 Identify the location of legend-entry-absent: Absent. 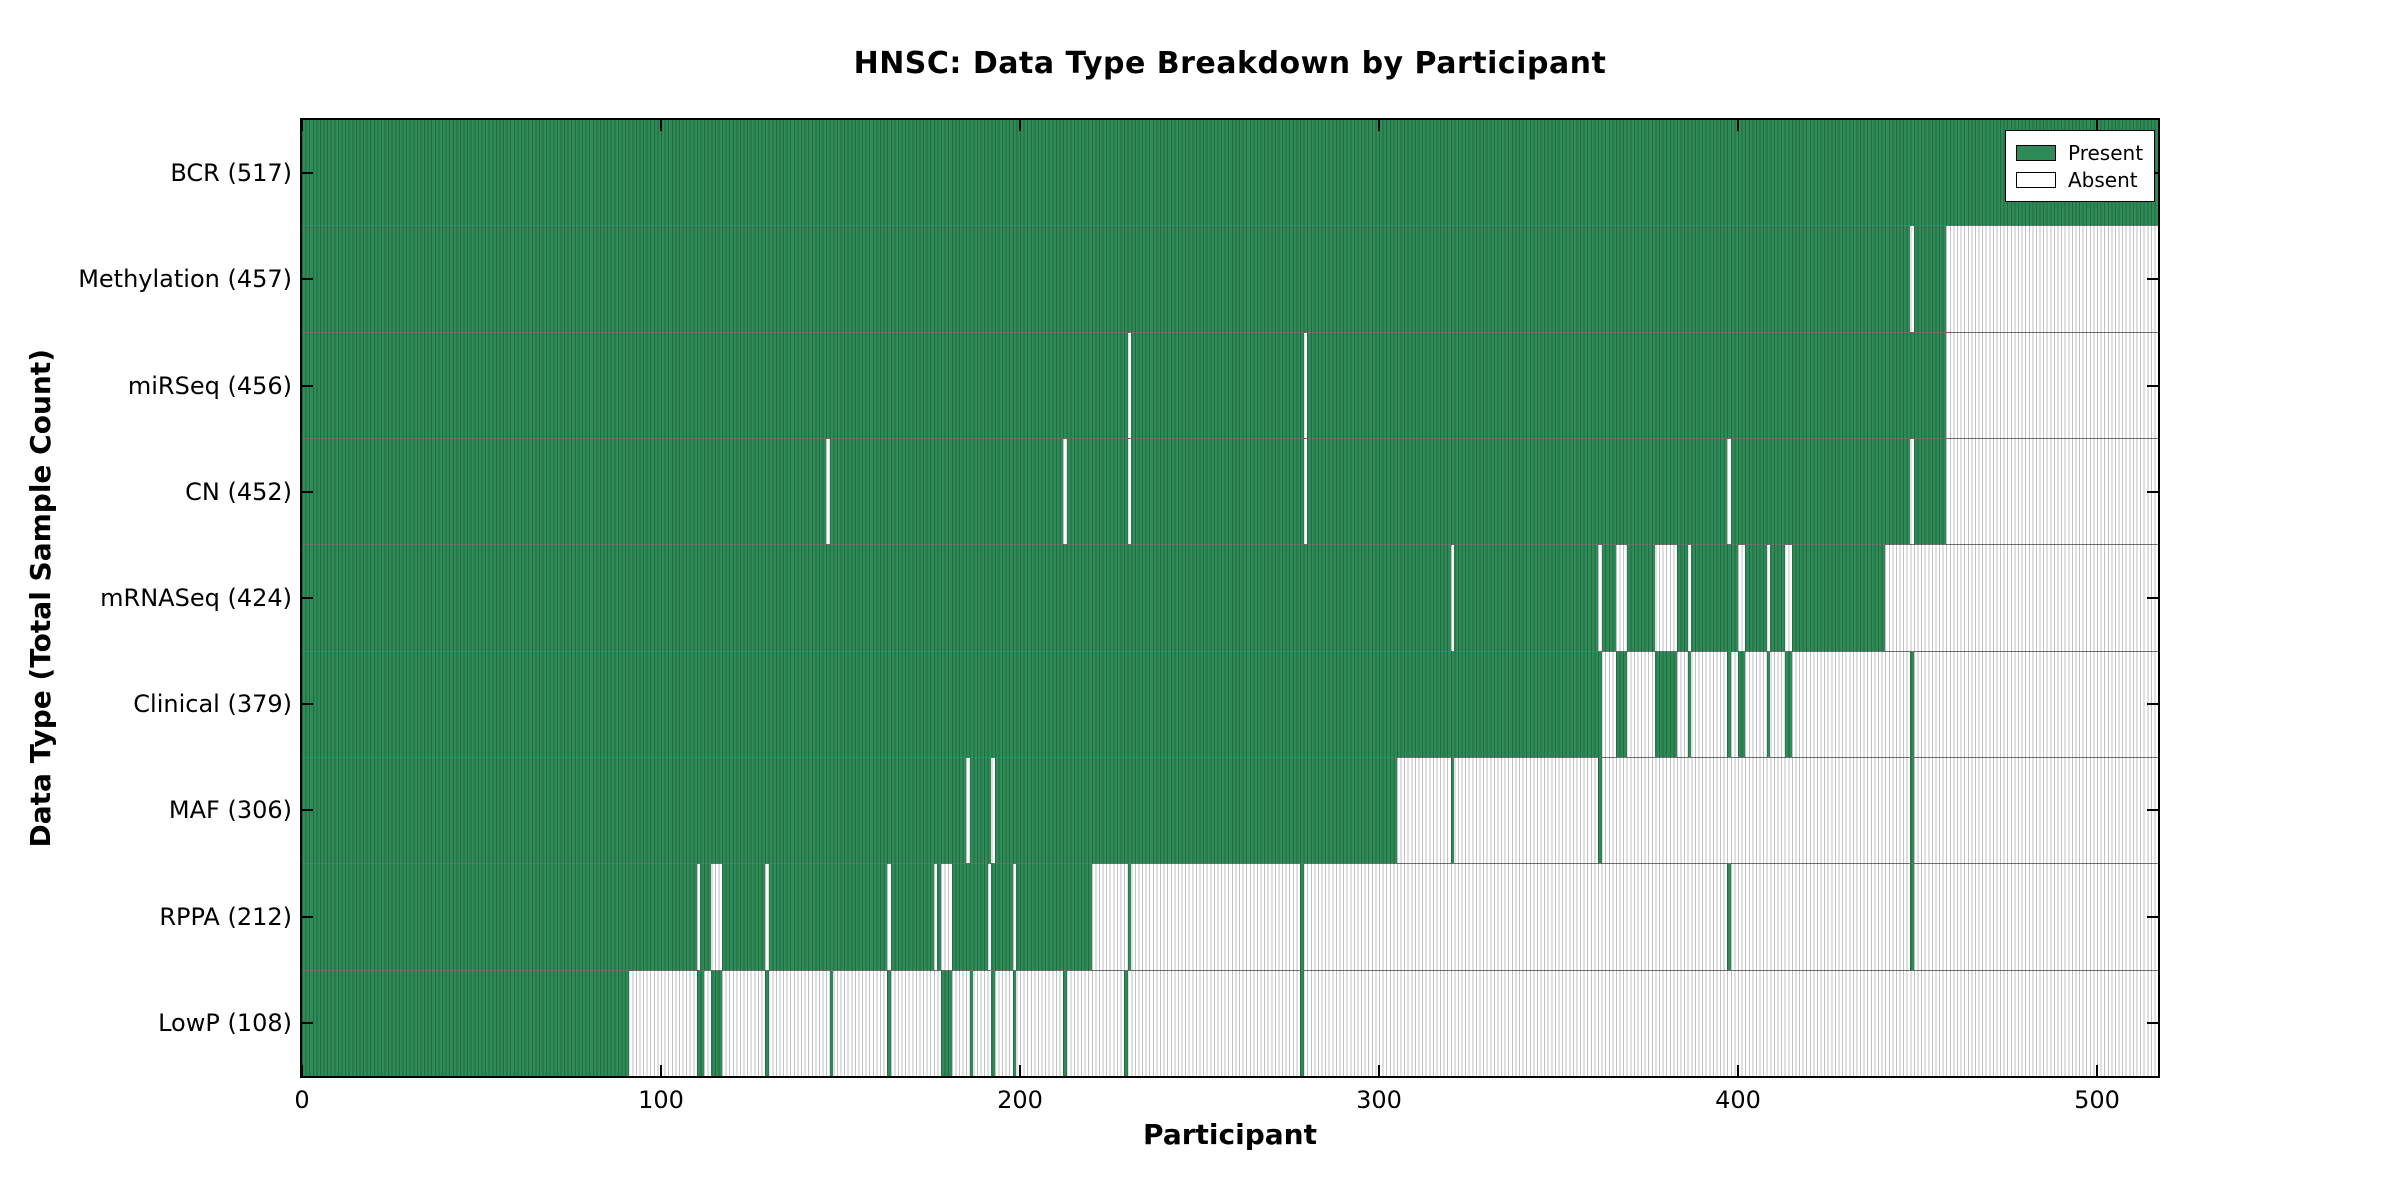
(2080, 179).